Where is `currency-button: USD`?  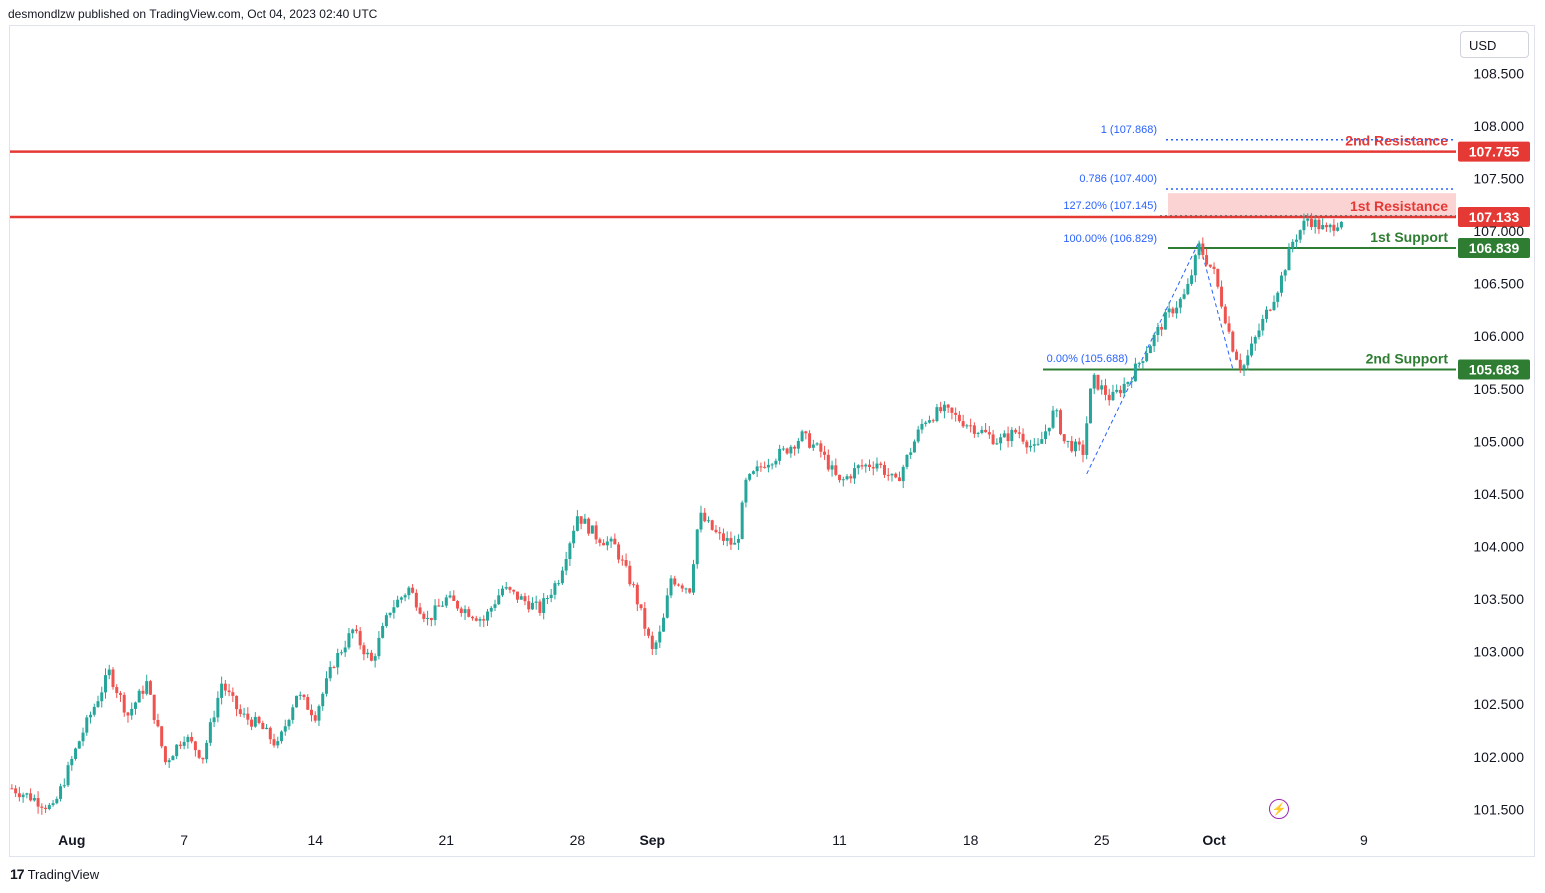 currency-button: USD is located at coordinates (1494, 44).